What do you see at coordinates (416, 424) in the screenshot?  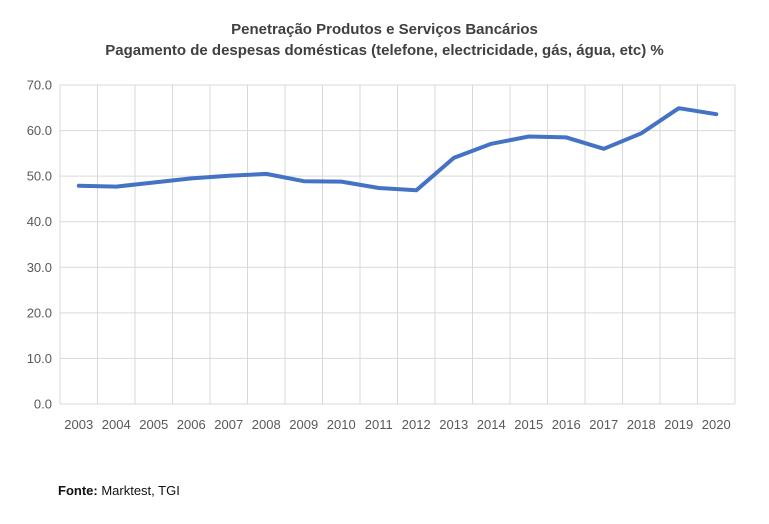 I see `x-axis-tick-label: 2012` at bounding box center [416, 424].